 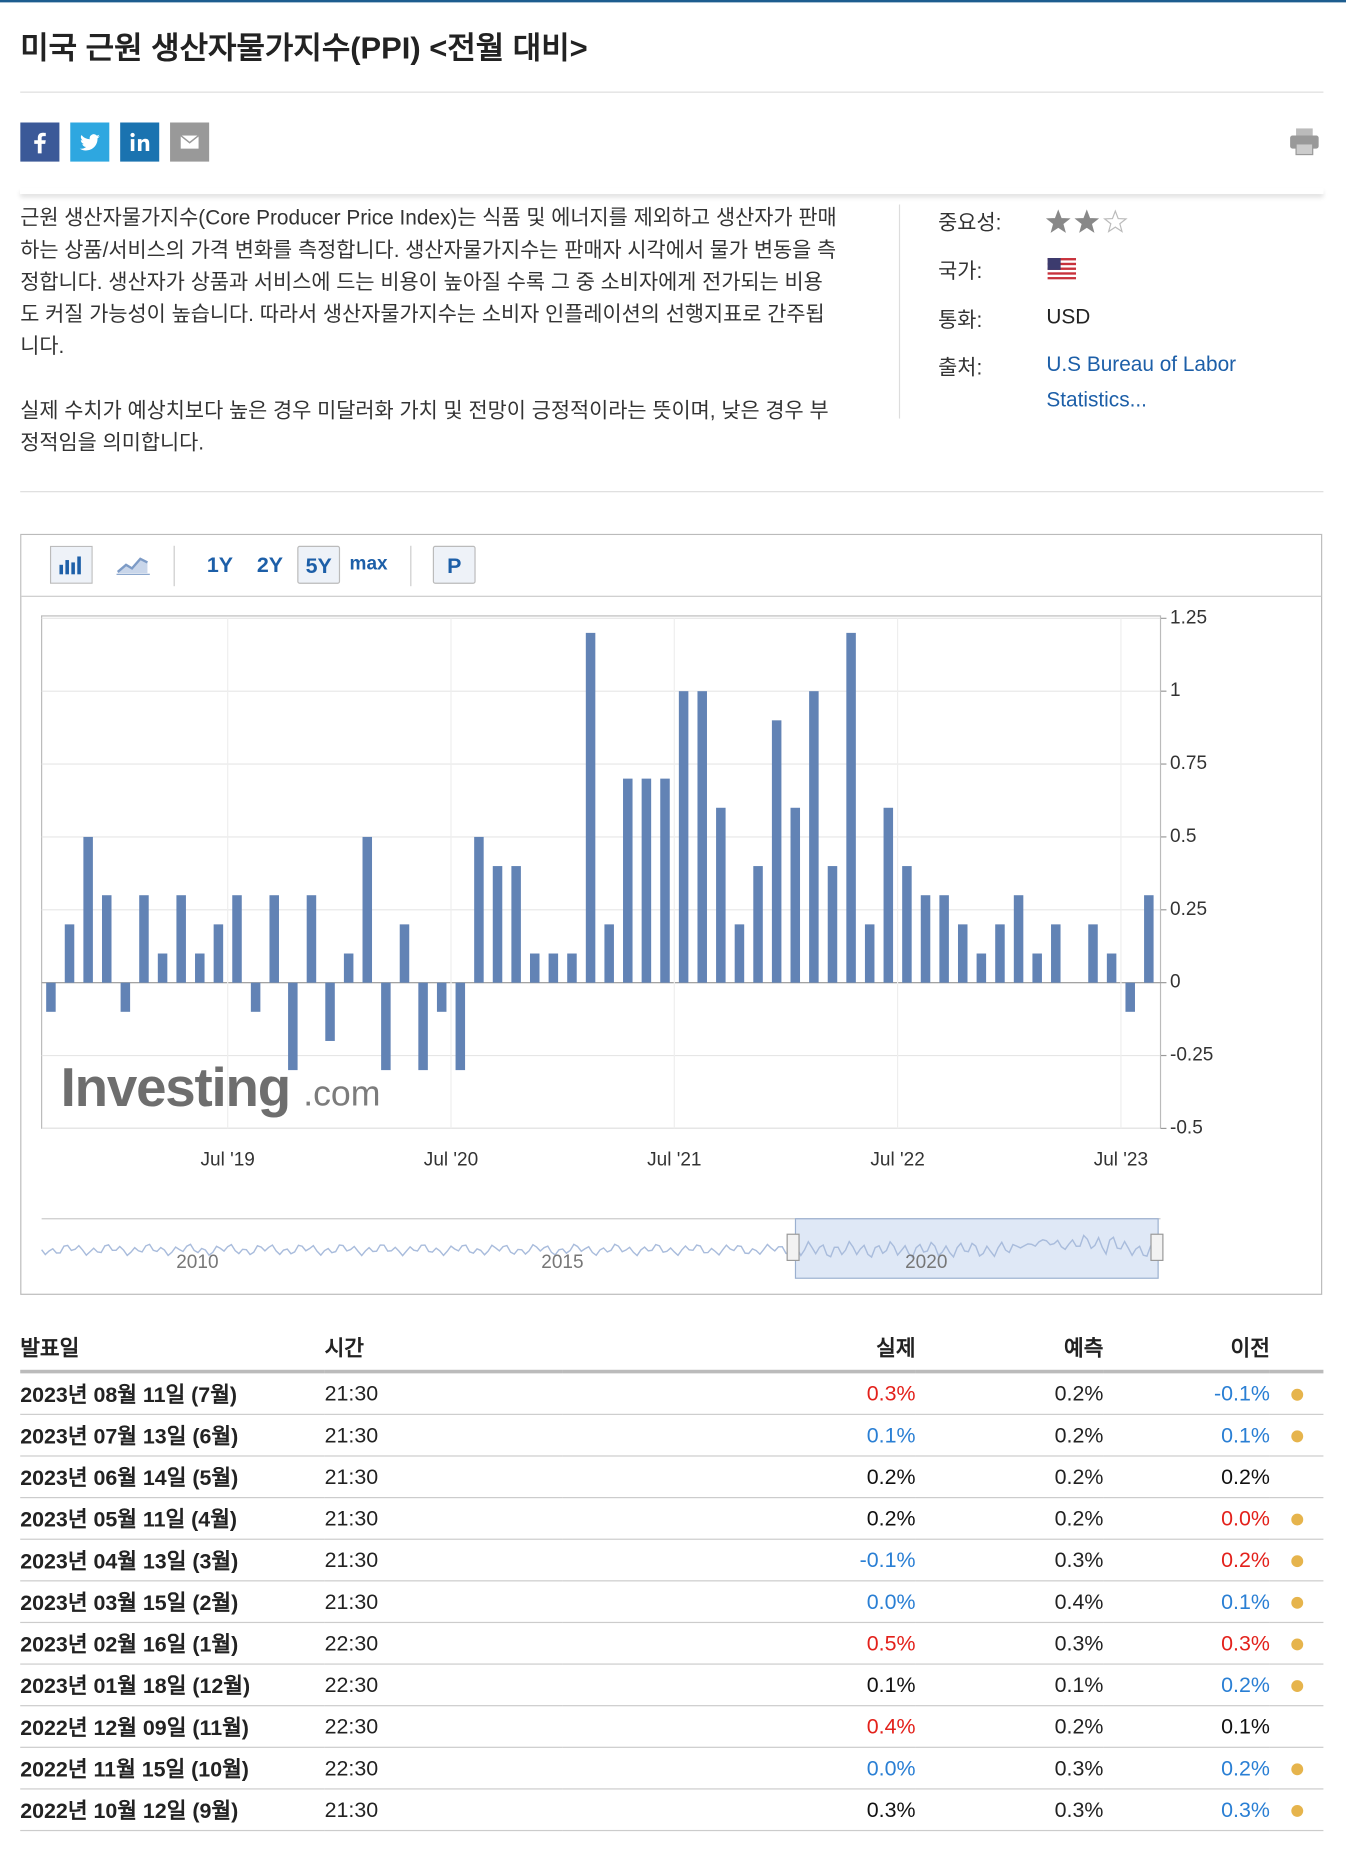 I want to click on column-header: 예측, so click(x=1009, y=1349).